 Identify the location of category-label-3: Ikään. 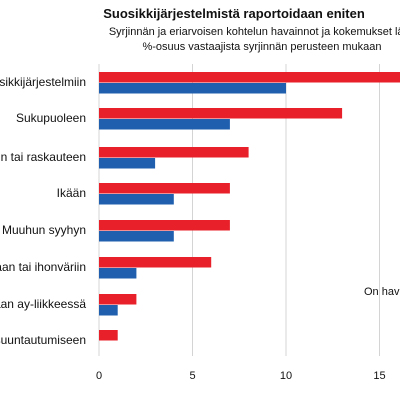
(71, 193).